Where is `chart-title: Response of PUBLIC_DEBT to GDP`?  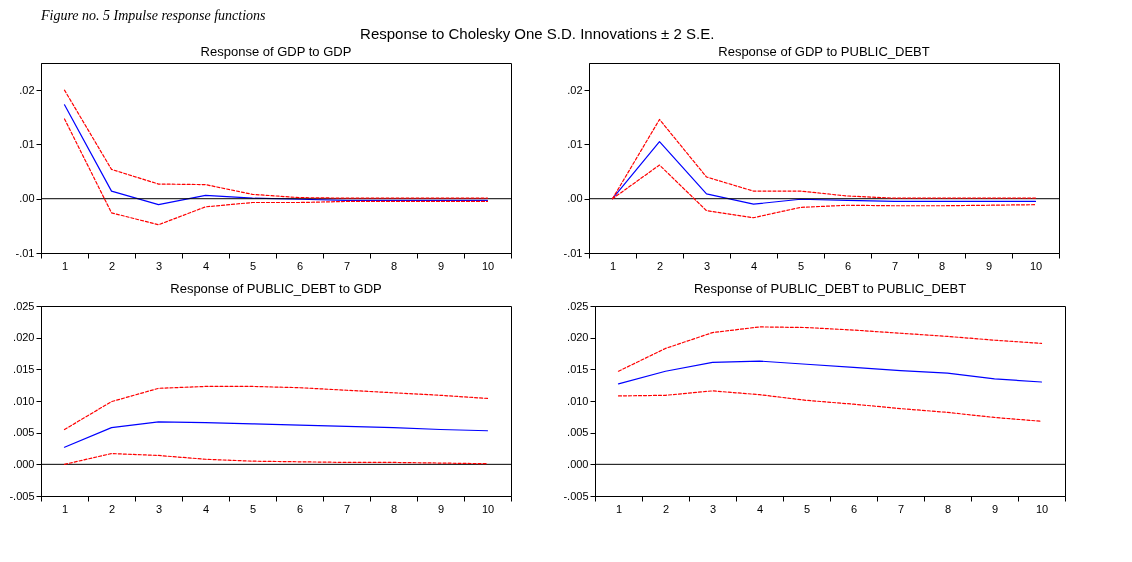 chart-title: Response of PUBLIC_DEBT to GDP is located at coordinates (276, 288).